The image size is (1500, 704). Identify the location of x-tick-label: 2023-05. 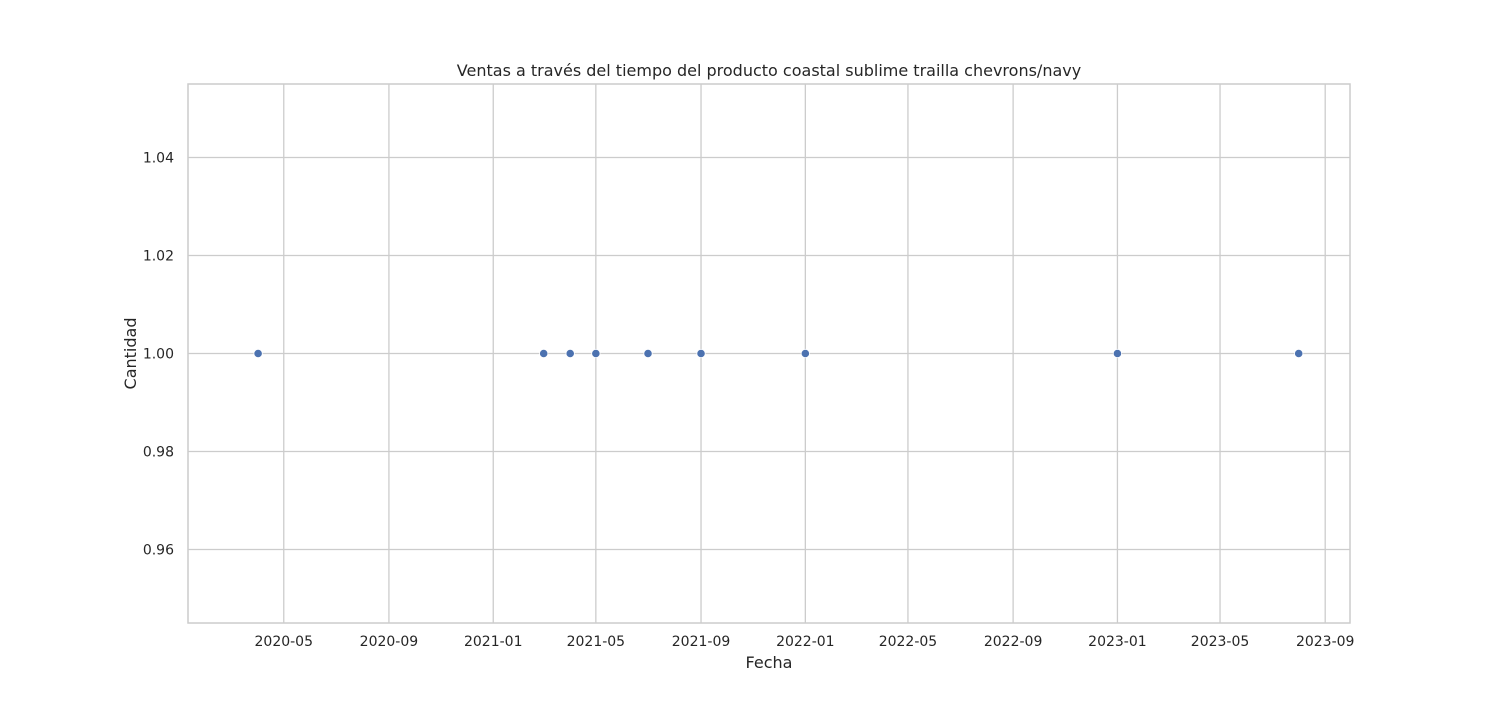
(1220, 642).